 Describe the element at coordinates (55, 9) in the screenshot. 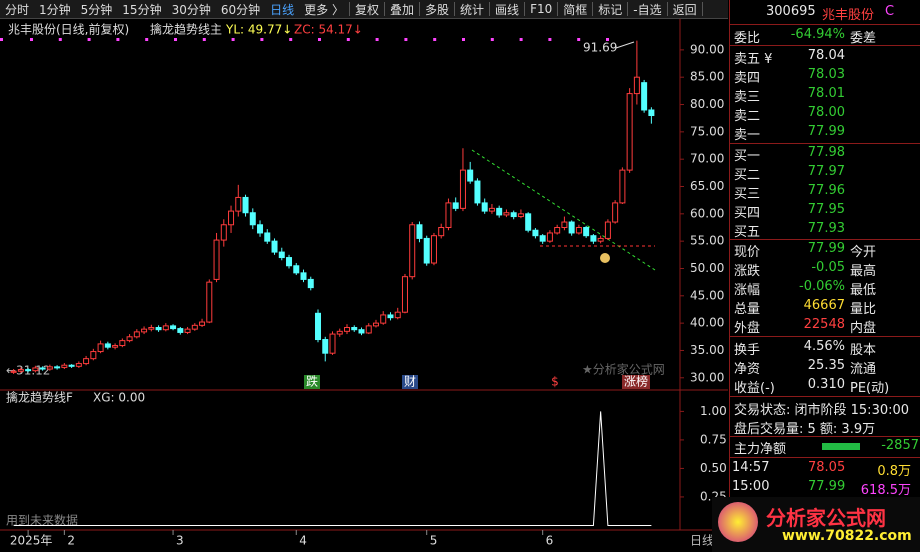

I see `period-button: 1分钟` at that location.